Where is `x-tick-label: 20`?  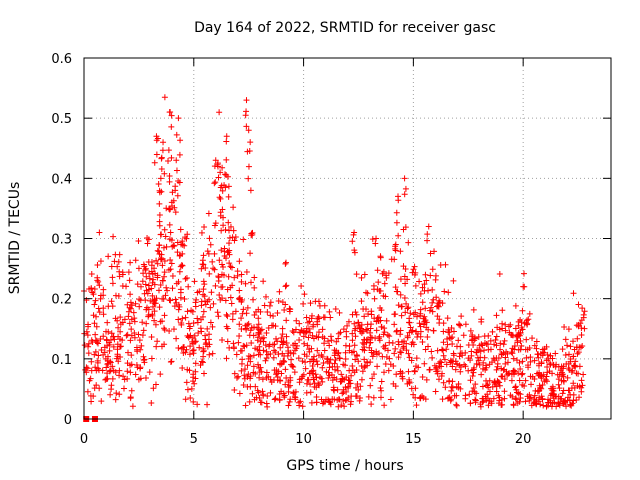 x-tick-label: 20 is located at coordinates (523, 439).